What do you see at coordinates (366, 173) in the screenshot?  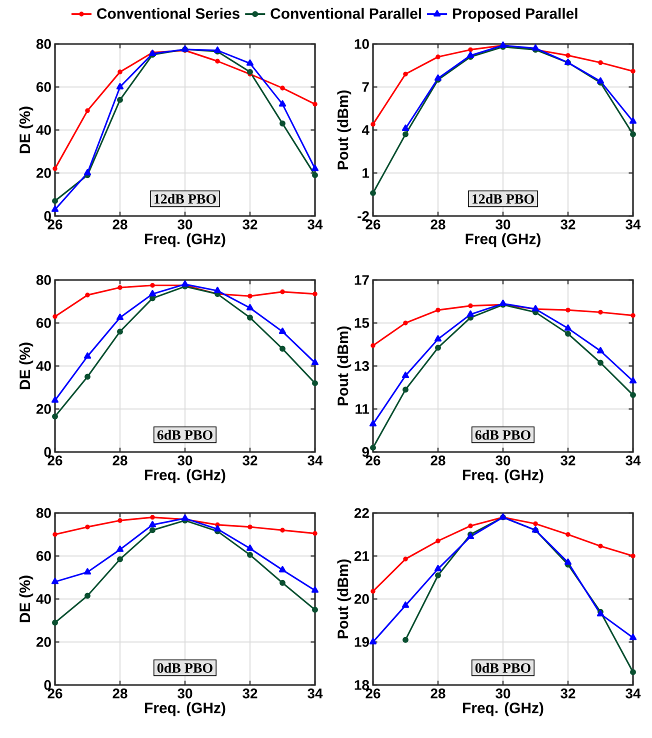 I see `y-tick-label: 1` at bounding box center [366, 173].